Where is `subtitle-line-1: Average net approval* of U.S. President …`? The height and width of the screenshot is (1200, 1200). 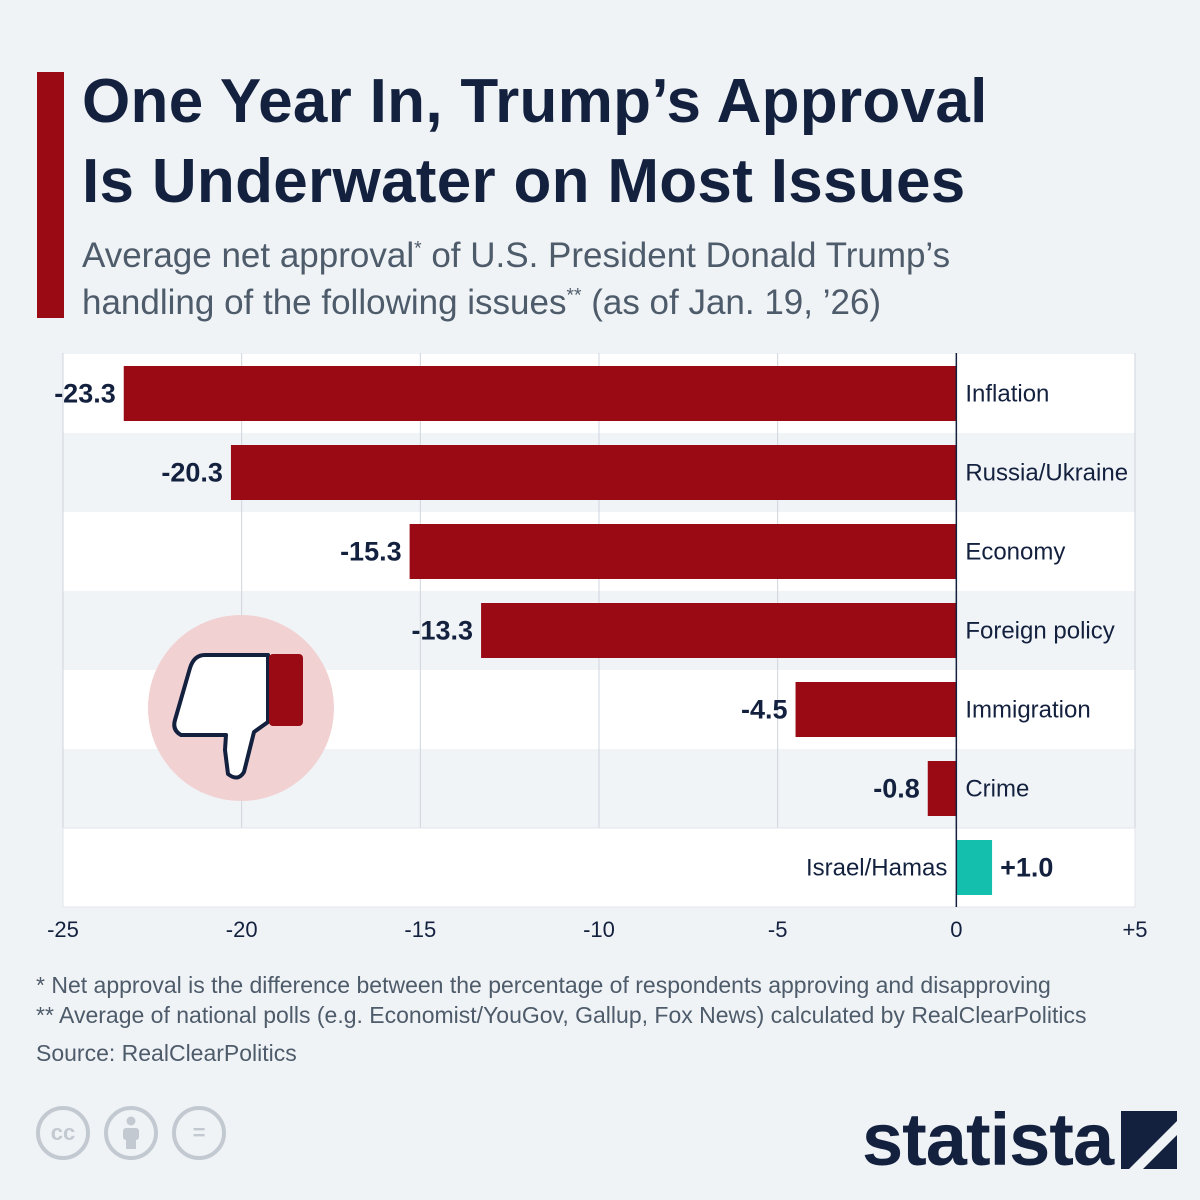
subtitle-line-1: Average net approval* of U.S. President … is located at coordinates (516, 255).